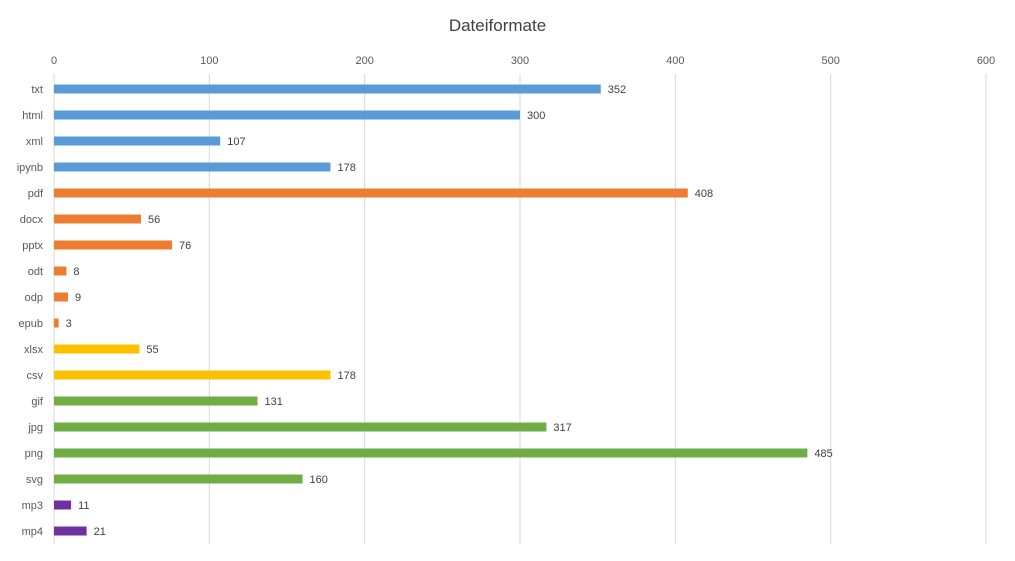 This screenshot has width=1015, height=561. What do you see at coordinates (830, 61) in the screenshot?
I see `x-tick-label: 500` at bounding box center [830, 61].